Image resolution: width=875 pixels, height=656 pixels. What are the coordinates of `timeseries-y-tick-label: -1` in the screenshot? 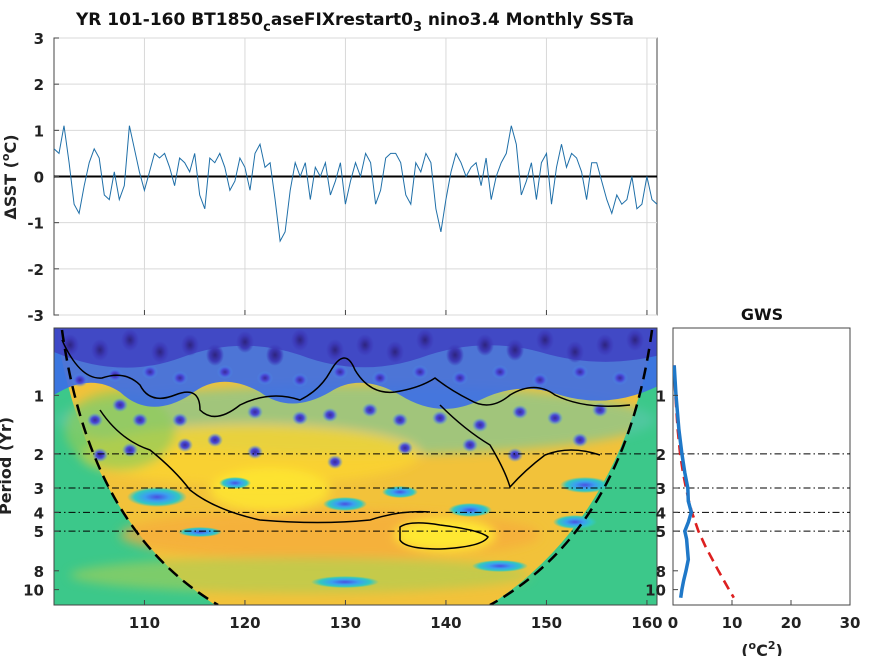 It's located at (35, 224).